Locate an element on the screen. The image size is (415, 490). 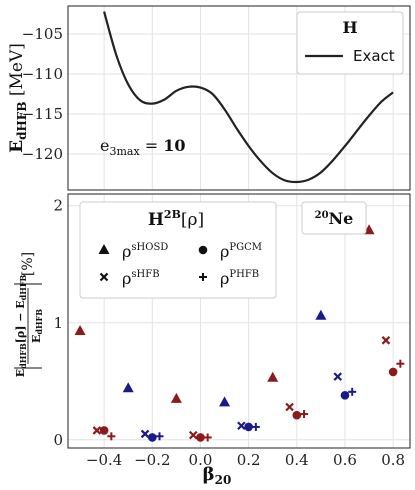
nucleus-annotation-label: 20Ne is located at coordinates (334, 218).